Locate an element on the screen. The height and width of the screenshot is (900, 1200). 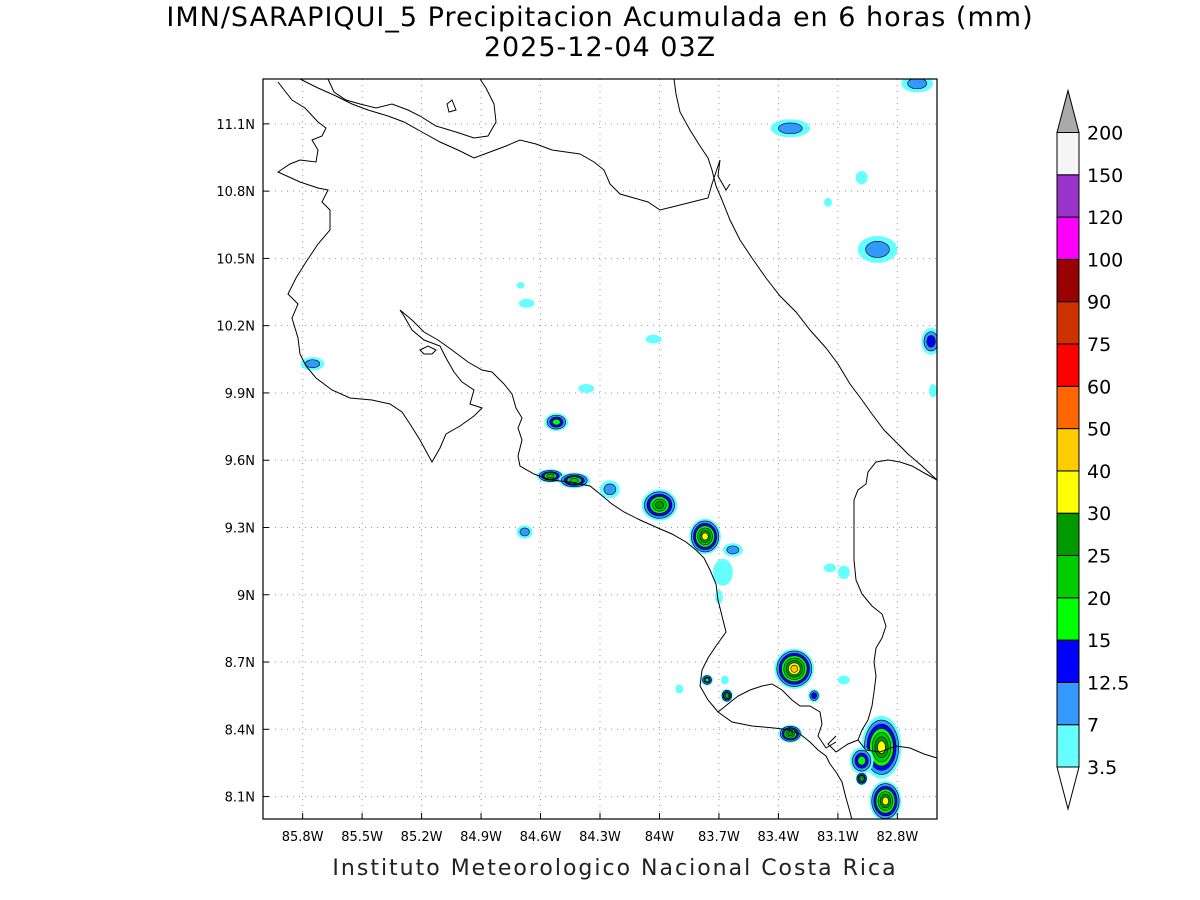
pacific-coastline-north is located at coordinates (379, 272).